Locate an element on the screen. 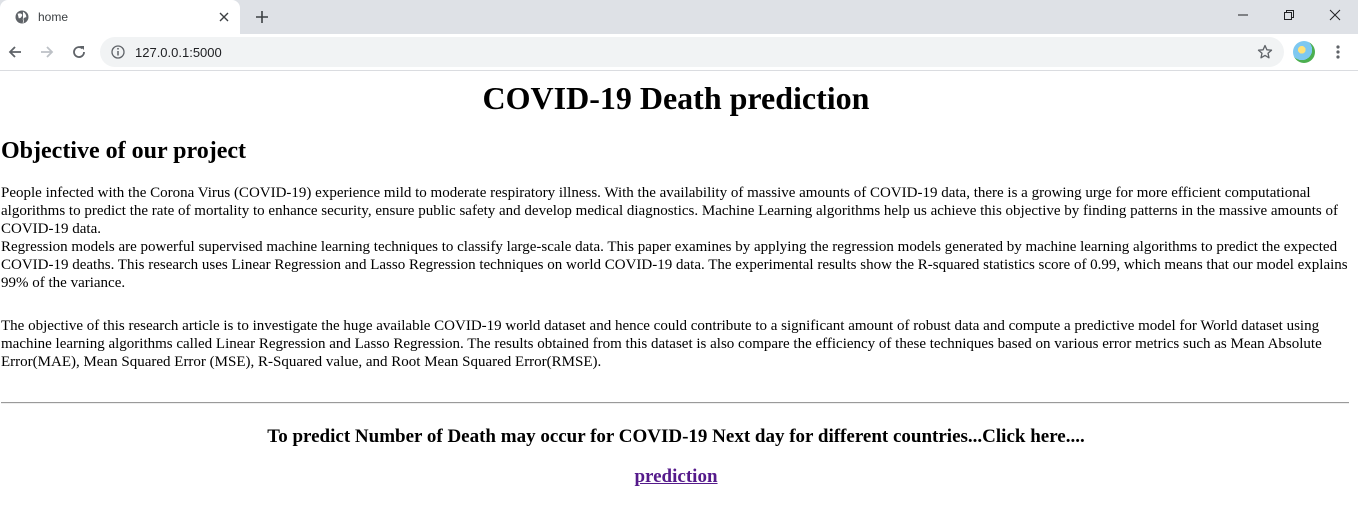 The width and height of the screenshot is (1358, 508). restore-icon is located at coordinates (1289, 15).